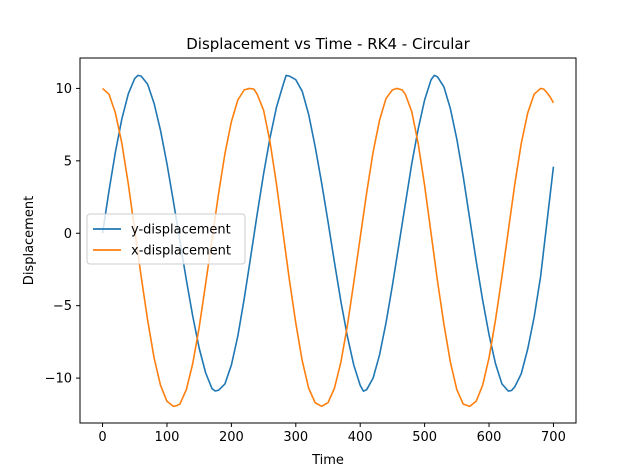 Image resolution: width=640 pixels, height=476 pixels. I want to click on x-tick-label: 400, so click(360, 437).